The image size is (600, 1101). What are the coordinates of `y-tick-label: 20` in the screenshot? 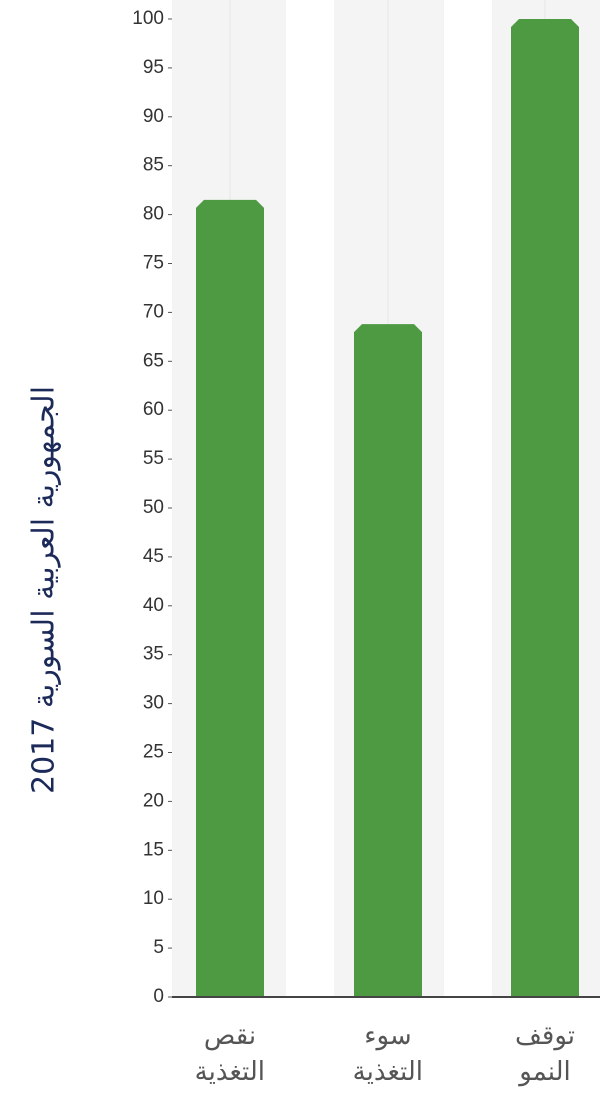 It's located at (153, 800).